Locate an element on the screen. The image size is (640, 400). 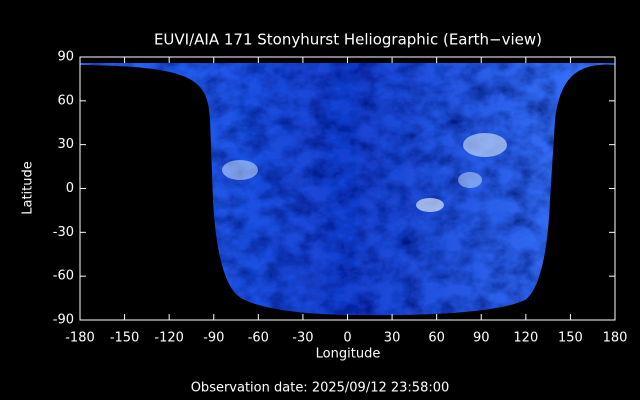
x-tick-label: 0 is located at coordinates (347, 338).